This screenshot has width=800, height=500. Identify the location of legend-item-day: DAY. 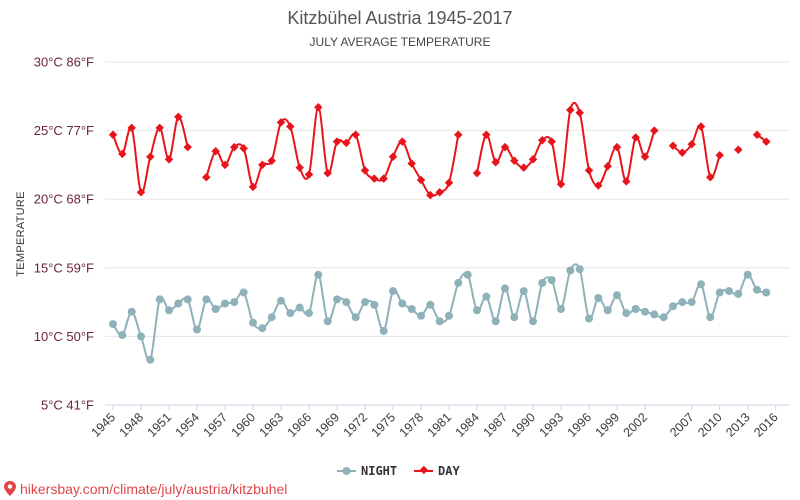
(437, 471).